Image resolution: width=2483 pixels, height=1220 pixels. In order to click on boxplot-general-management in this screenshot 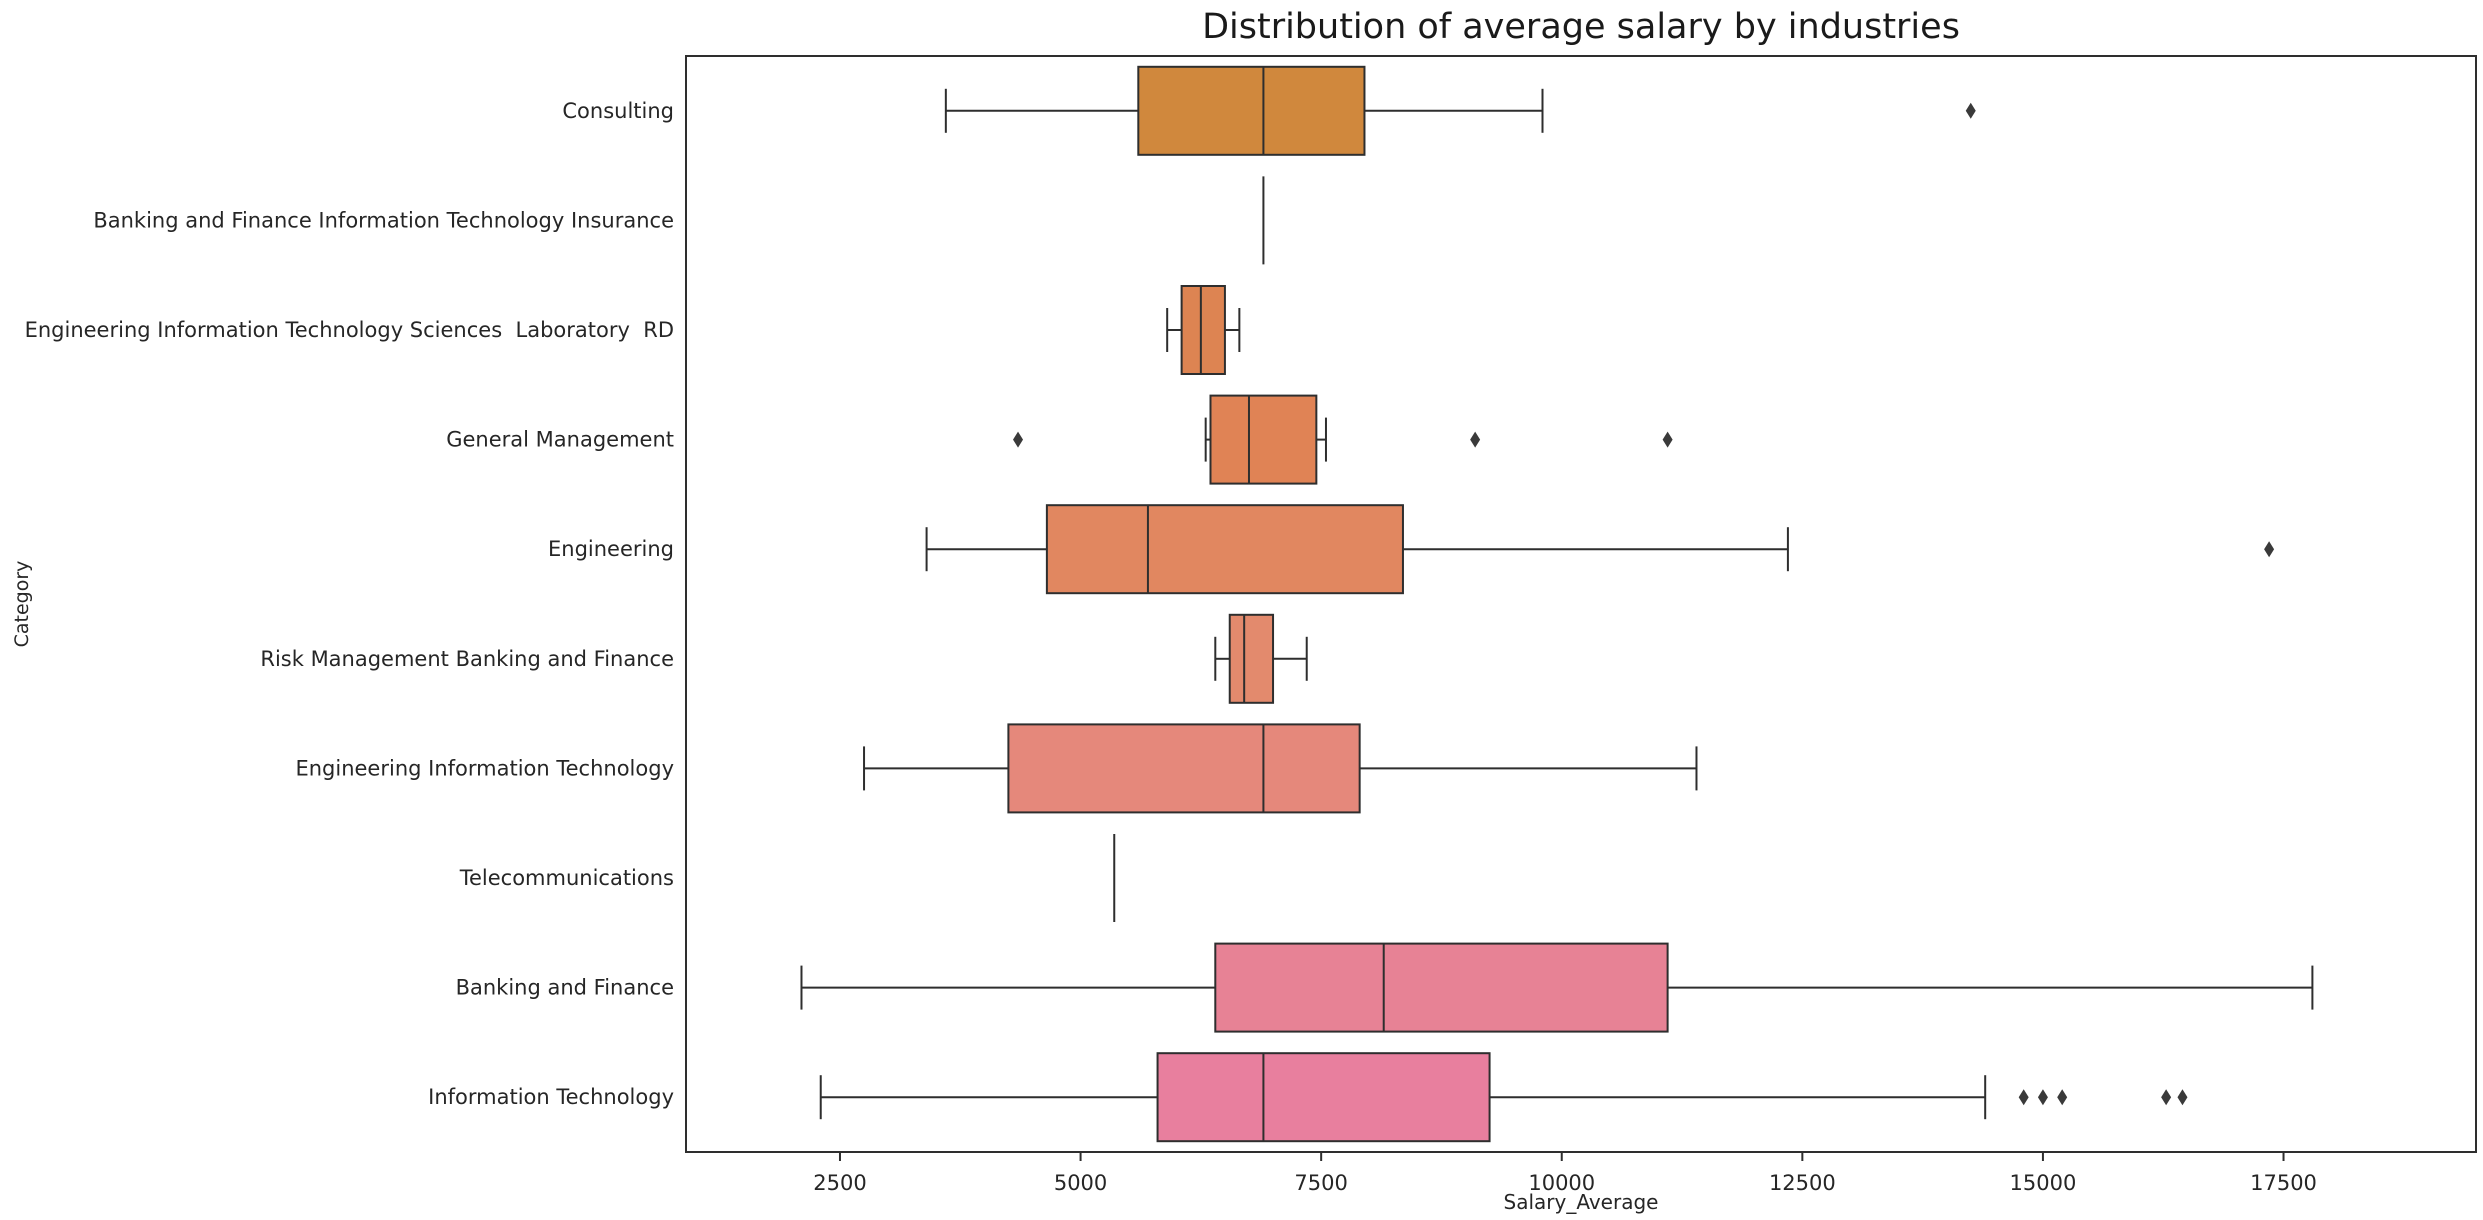, I will do `click(1343, 439)`.